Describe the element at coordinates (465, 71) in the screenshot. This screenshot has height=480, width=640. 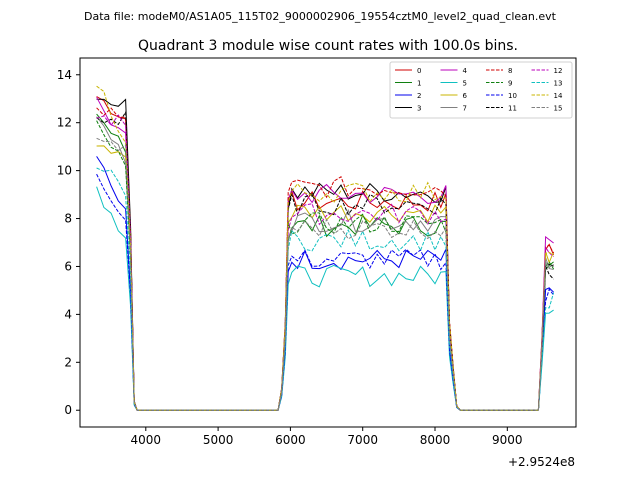
I see `legend-label-4: 4` at that location.